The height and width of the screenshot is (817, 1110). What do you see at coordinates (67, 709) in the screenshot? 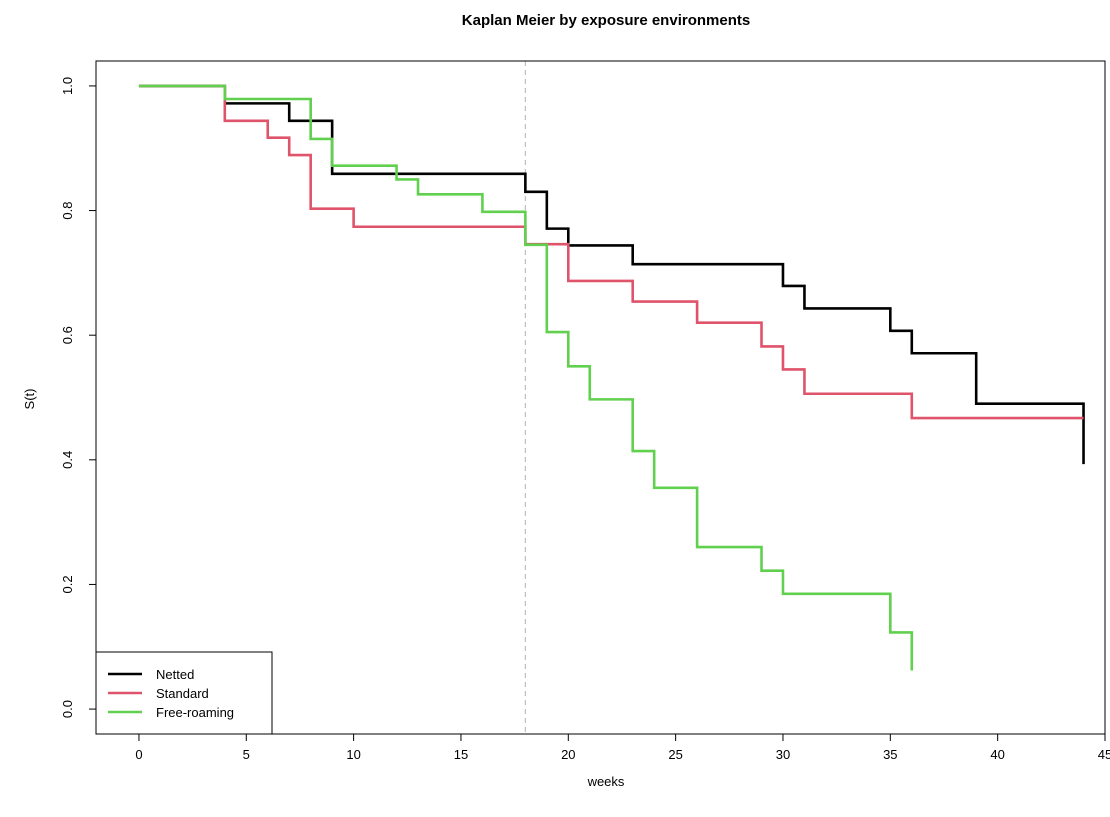
I see `y-tick-label: 0.0` at bounding box center [67, 709].